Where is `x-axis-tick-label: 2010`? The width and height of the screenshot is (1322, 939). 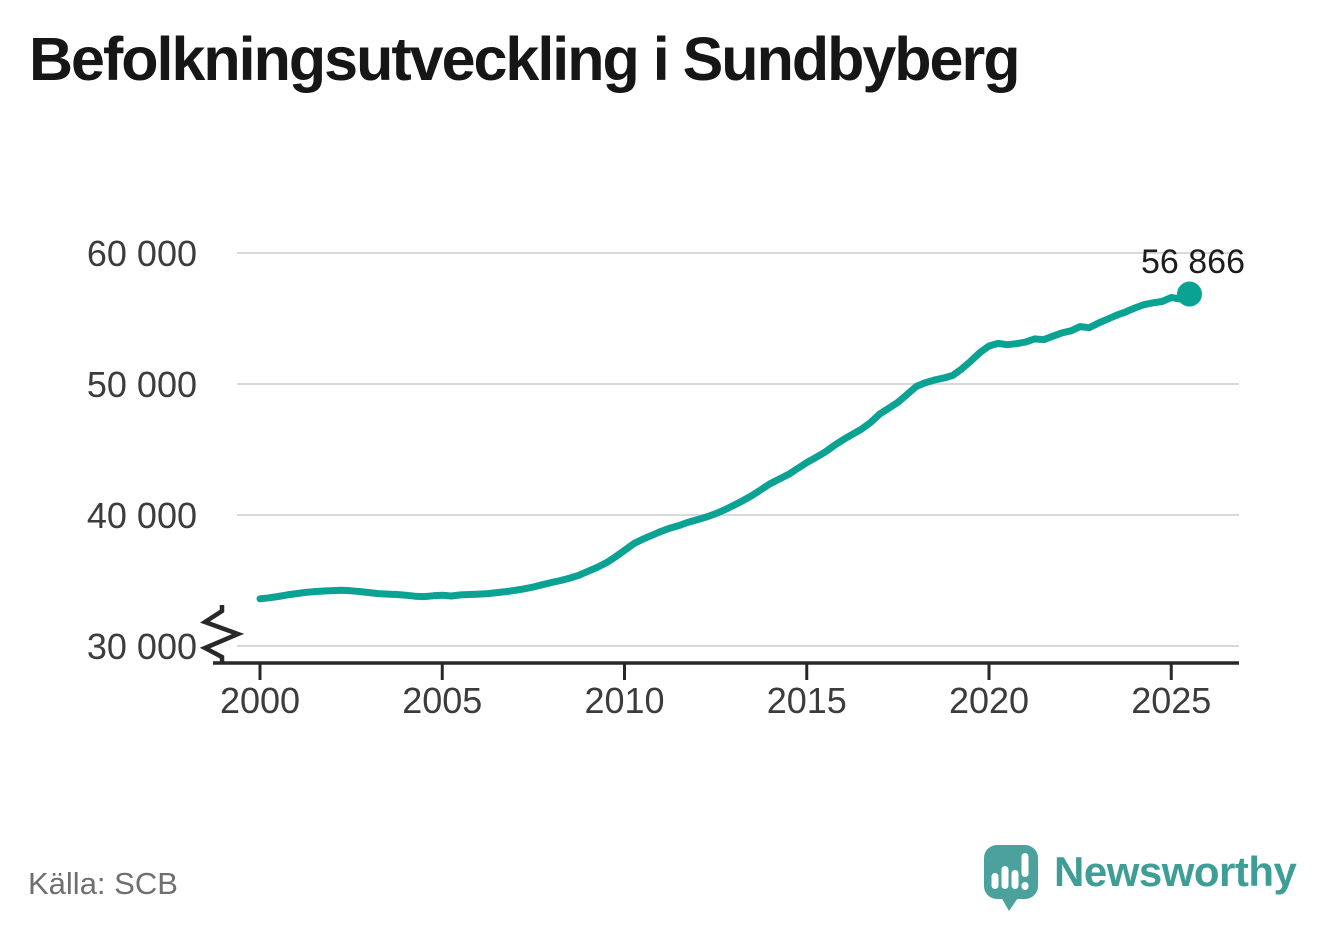
x-axis-tick-label: 2010 is located at coordinates (624, 700).